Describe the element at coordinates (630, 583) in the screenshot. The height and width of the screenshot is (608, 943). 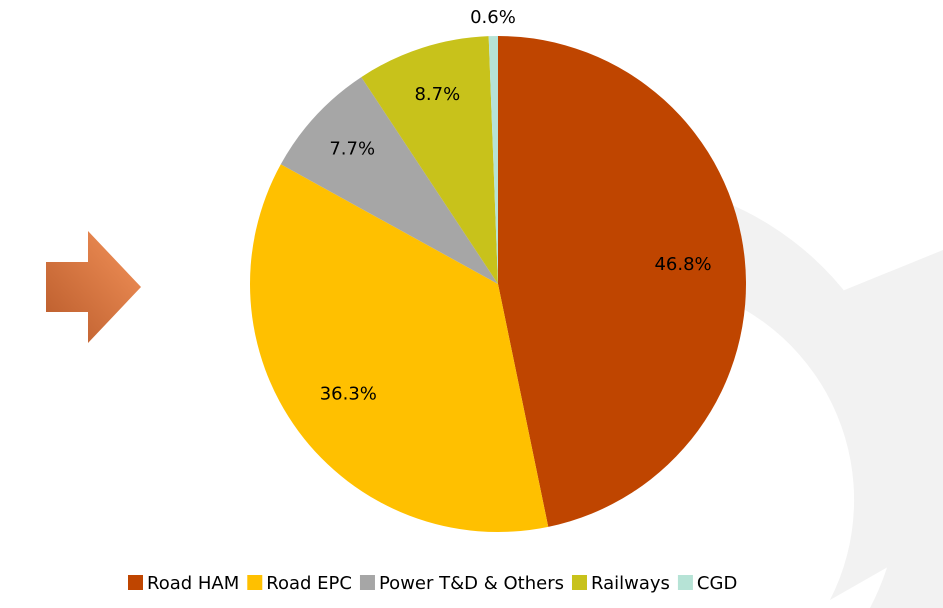
I see `legend-label: Railways` at that location.